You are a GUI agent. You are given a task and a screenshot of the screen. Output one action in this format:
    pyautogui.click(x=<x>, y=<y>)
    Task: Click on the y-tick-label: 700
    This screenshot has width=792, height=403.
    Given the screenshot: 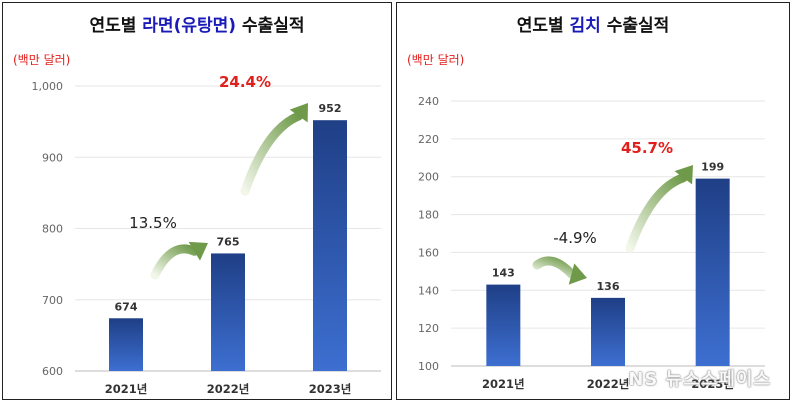 What is the action you would take?
    pyautogui.click(x=52, y=300)
    